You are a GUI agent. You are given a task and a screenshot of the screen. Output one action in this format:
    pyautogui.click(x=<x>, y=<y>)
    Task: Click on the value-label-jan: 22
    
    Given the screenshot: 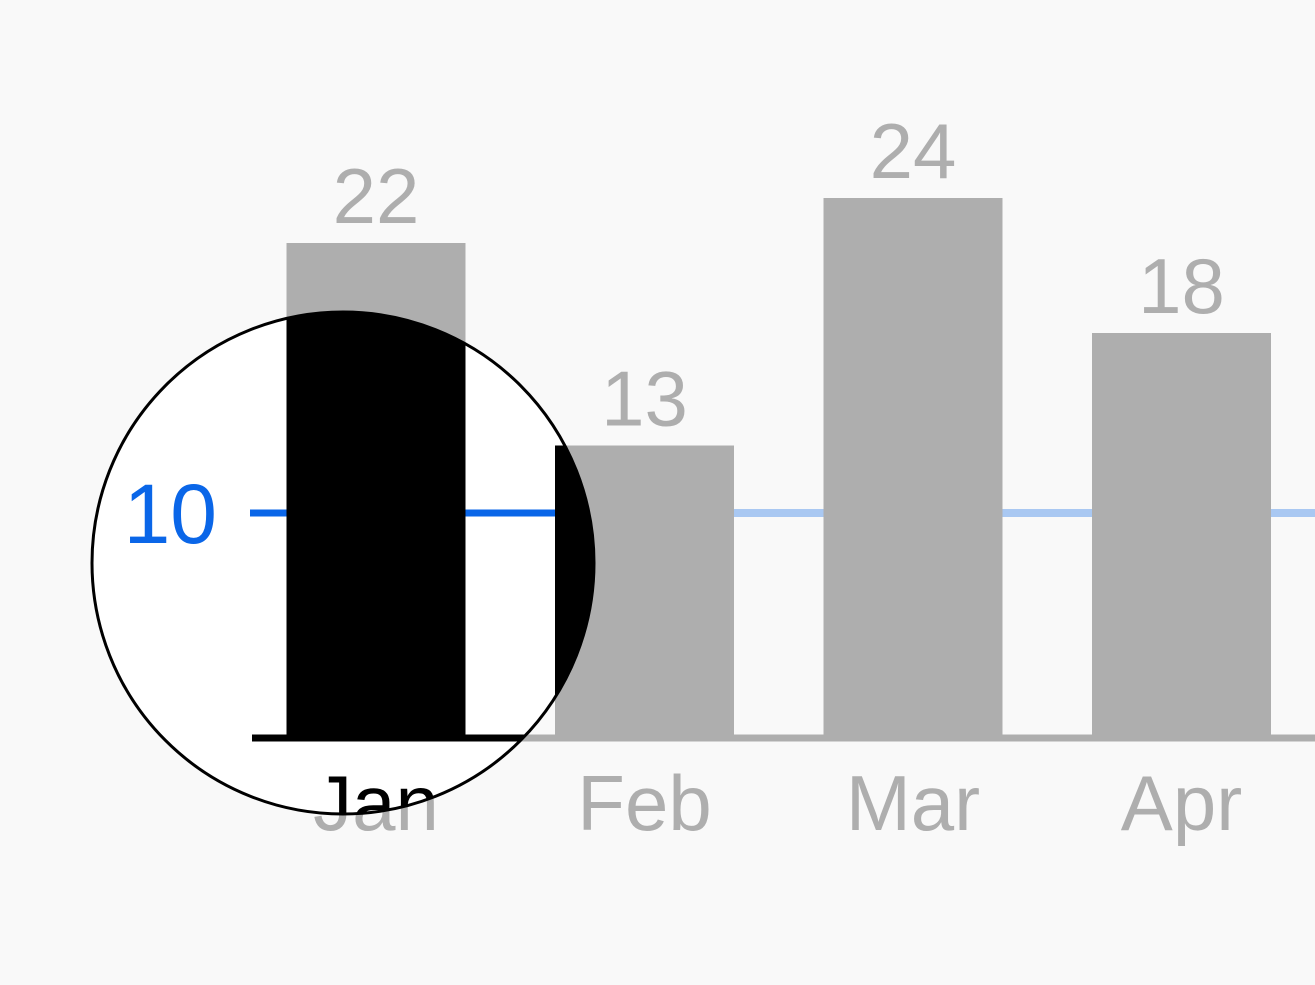 What is the action you would take?
    pyautogui.click(x=376, y=196)
    